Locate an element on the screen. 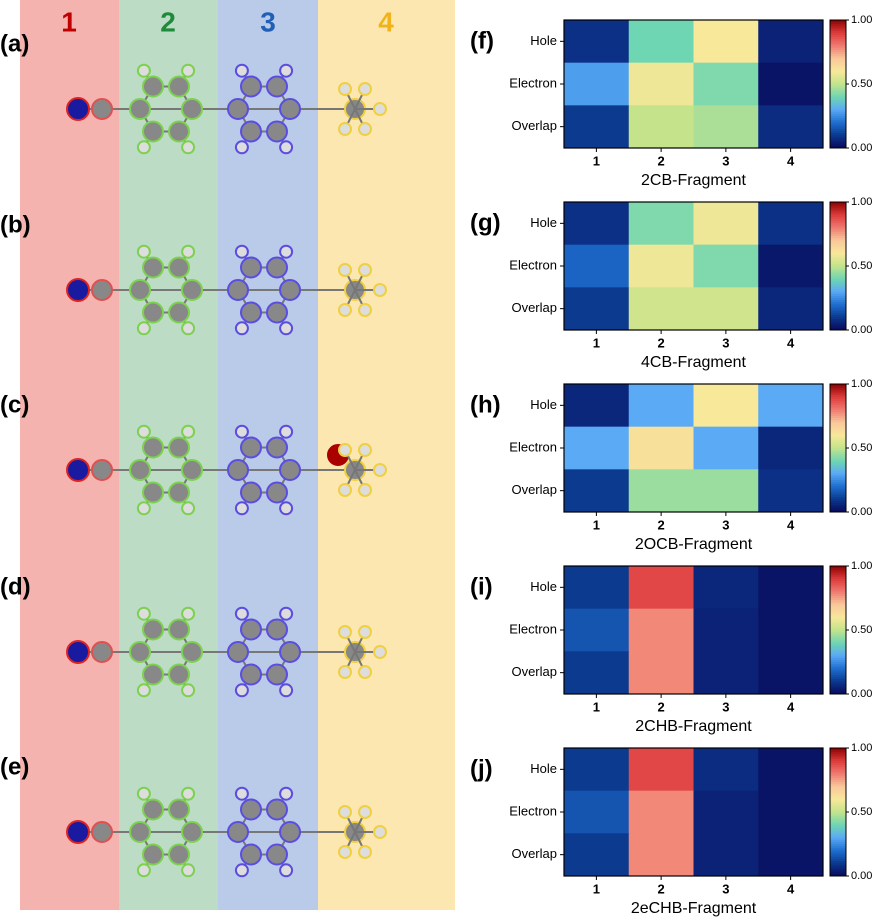 This screenshot has width=885, height=917. panel-label: (d) is located at coordinates (15, 586).